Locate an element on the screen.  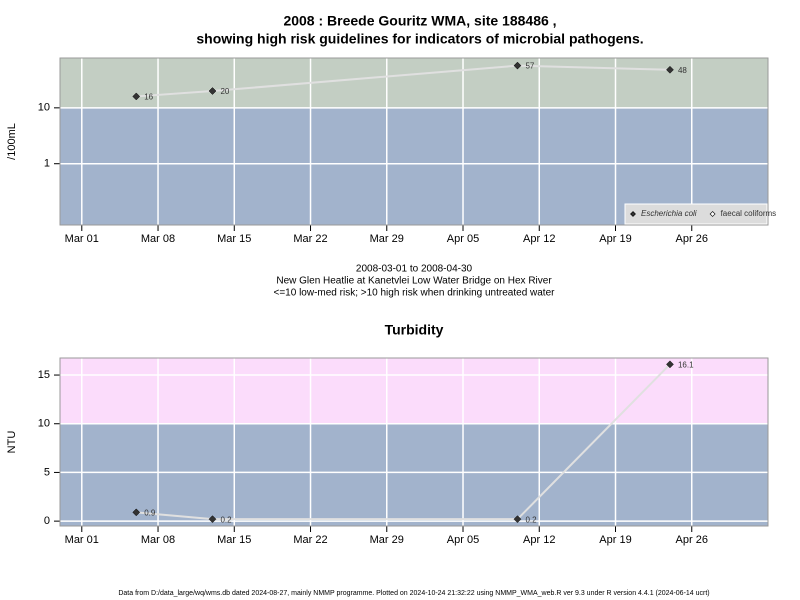
data-label: 16.1 is located at coordinates (686, 364).